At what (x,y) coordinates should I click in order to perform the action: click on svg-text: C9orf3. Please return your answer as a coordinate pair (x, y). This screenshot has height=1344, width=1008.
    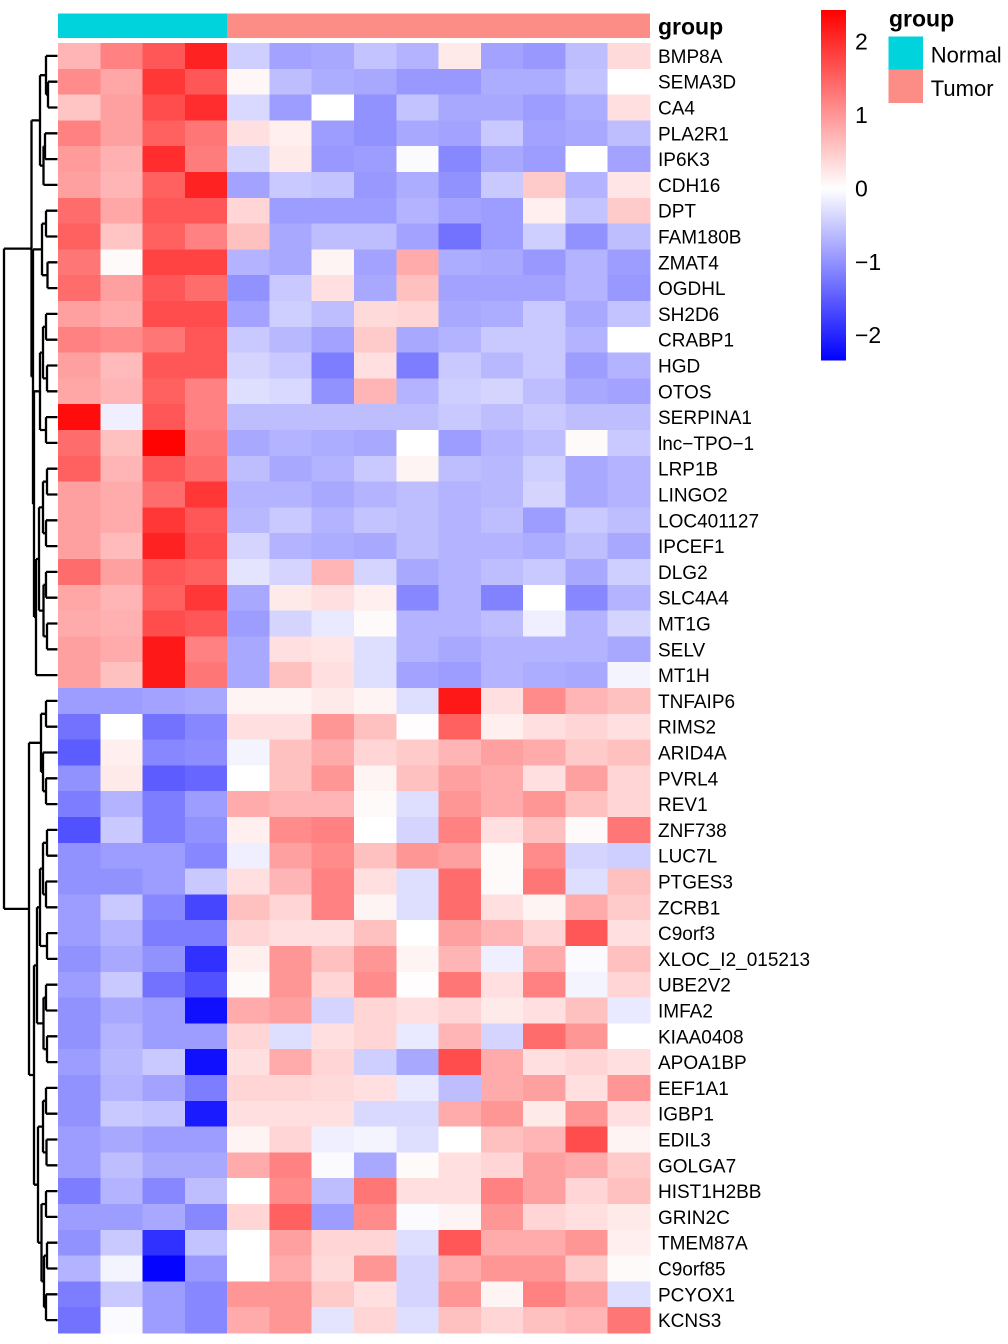
    Looking at the image, I should click on (686, 934).